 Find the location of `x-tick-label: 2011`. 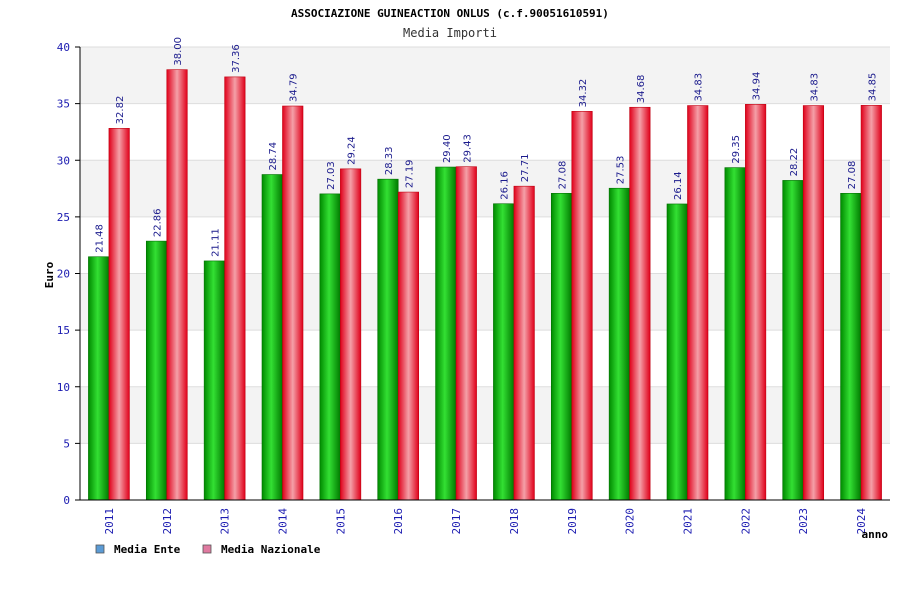

x-tick-label: 2011 is located at coordinates (109, 521).